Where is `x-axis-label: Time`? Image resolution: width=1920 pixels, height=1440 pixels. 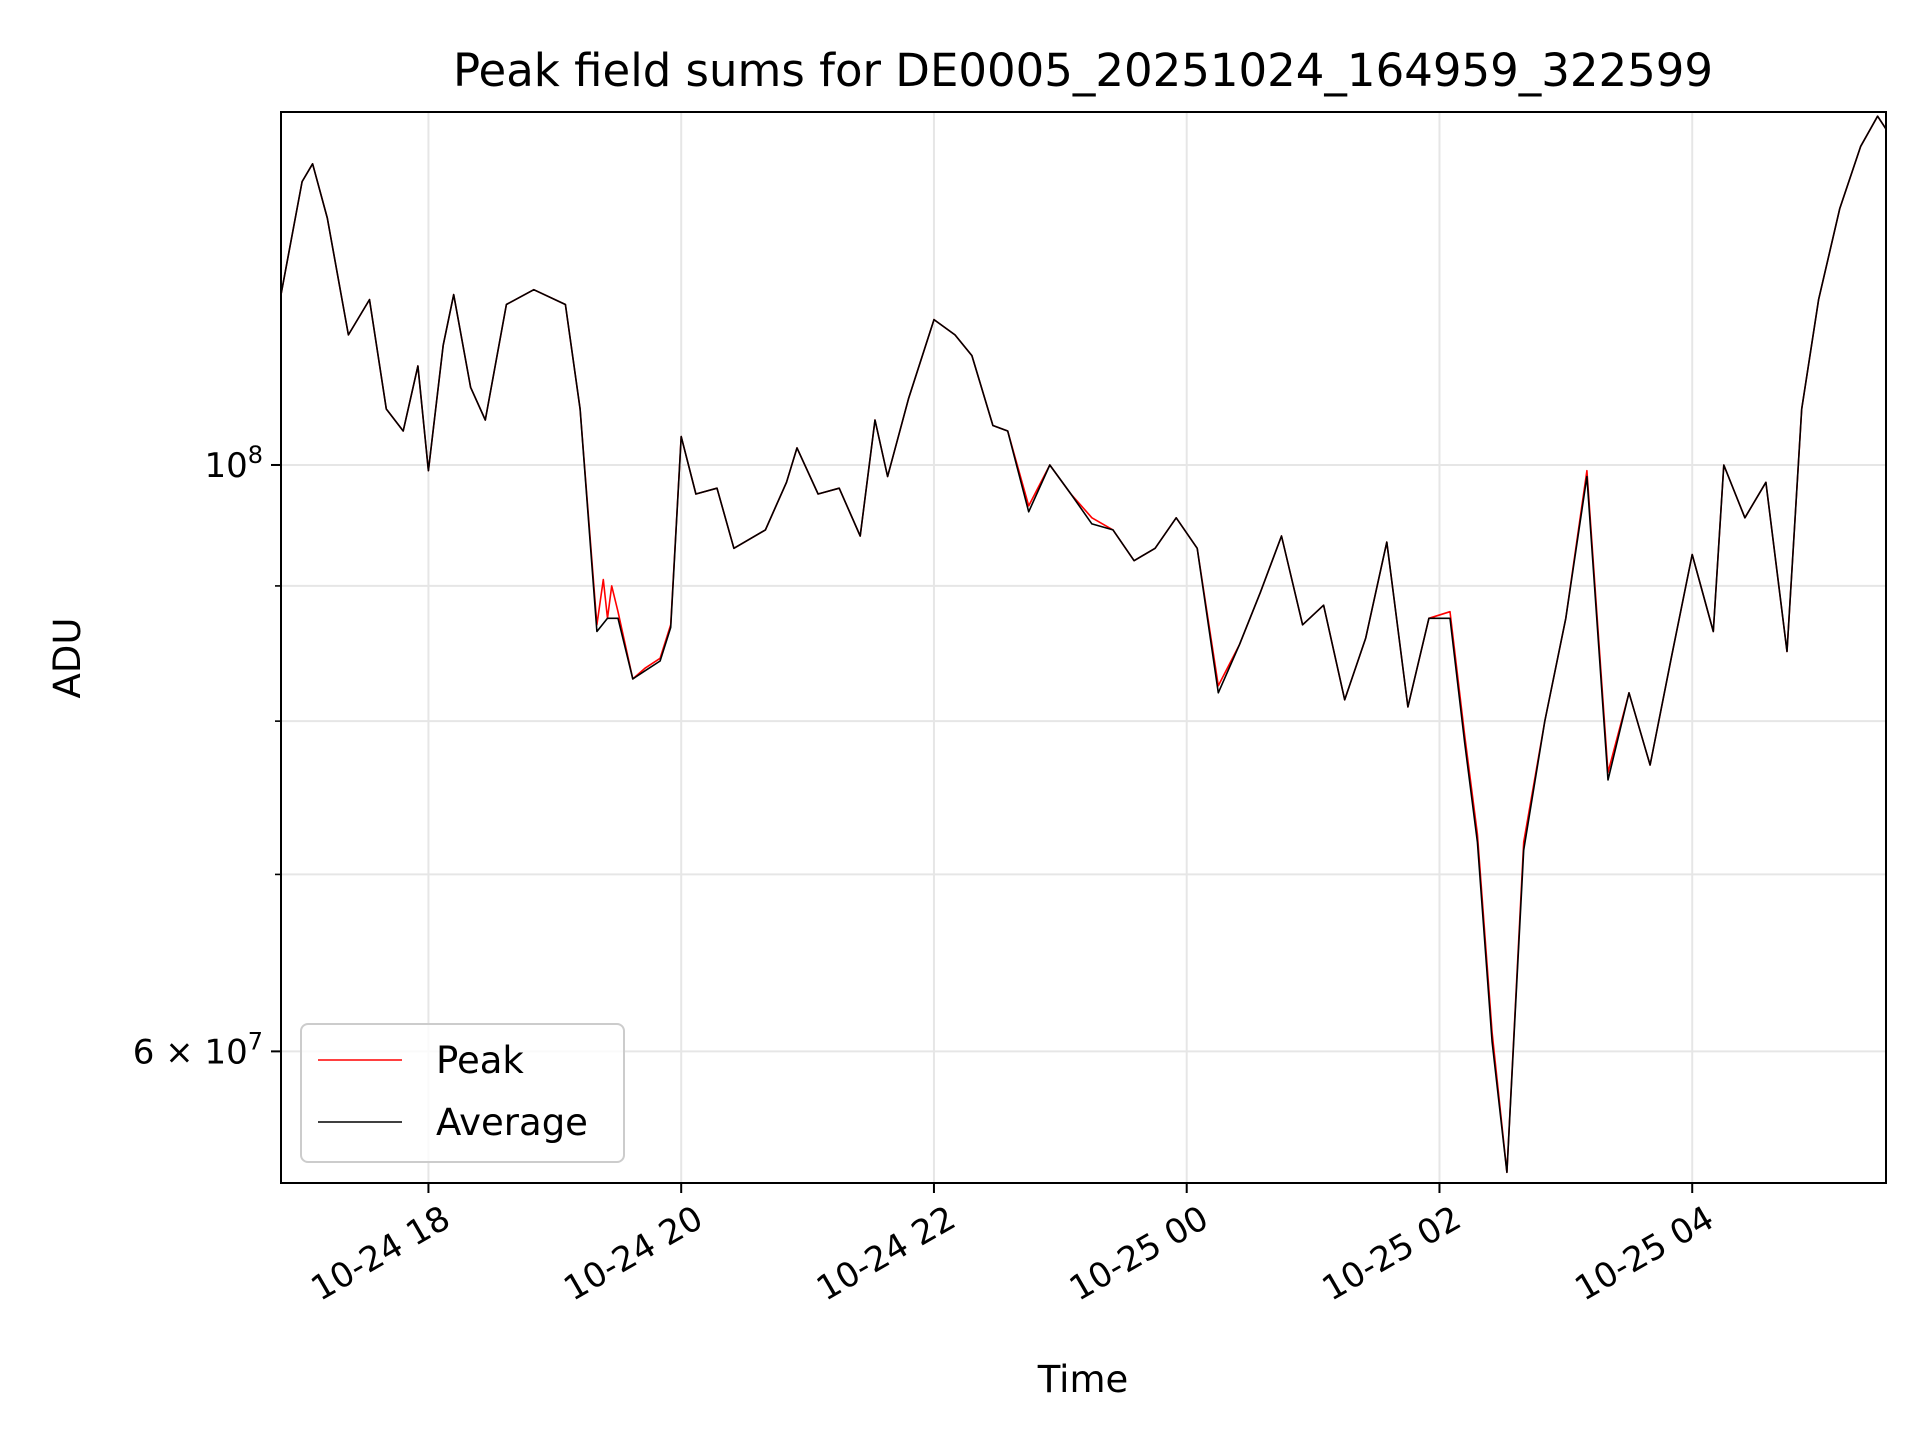 x-axis-label: Time is located at coordinates (1083, 1379).